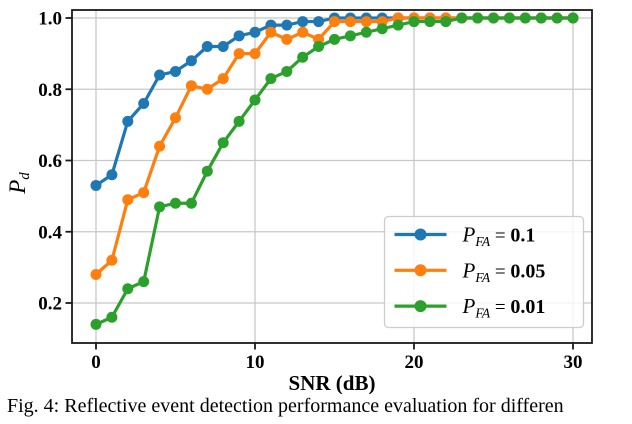  Describe the element at coordinates (50, 232) in the screenshot. I see `y-tick-label: 0.4` at that location.